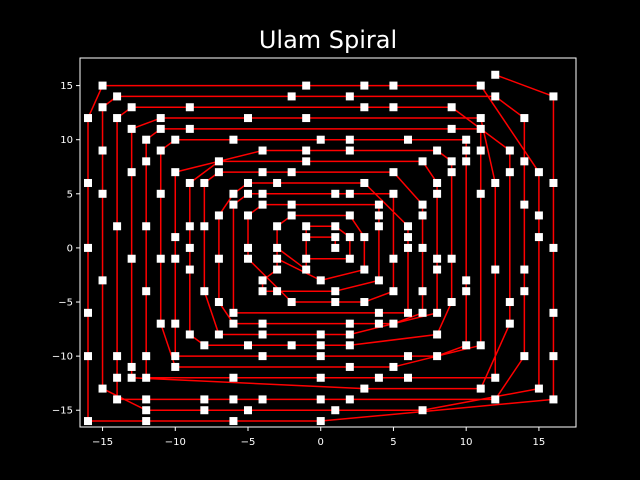 The width and height of the screenshot is (640, 480). I want to click on x-tick-label: −5, so click(248, 442).